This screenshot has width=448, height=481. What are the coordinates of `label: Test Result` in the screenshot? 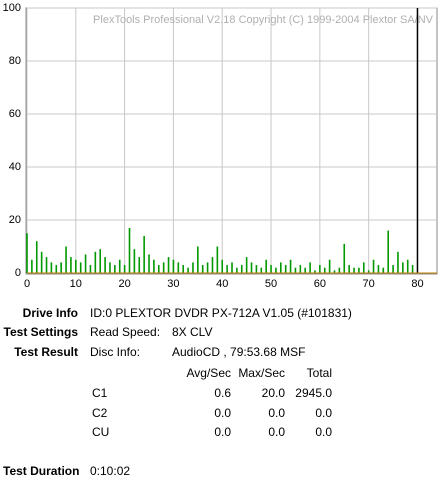 It's located at (46, 352).